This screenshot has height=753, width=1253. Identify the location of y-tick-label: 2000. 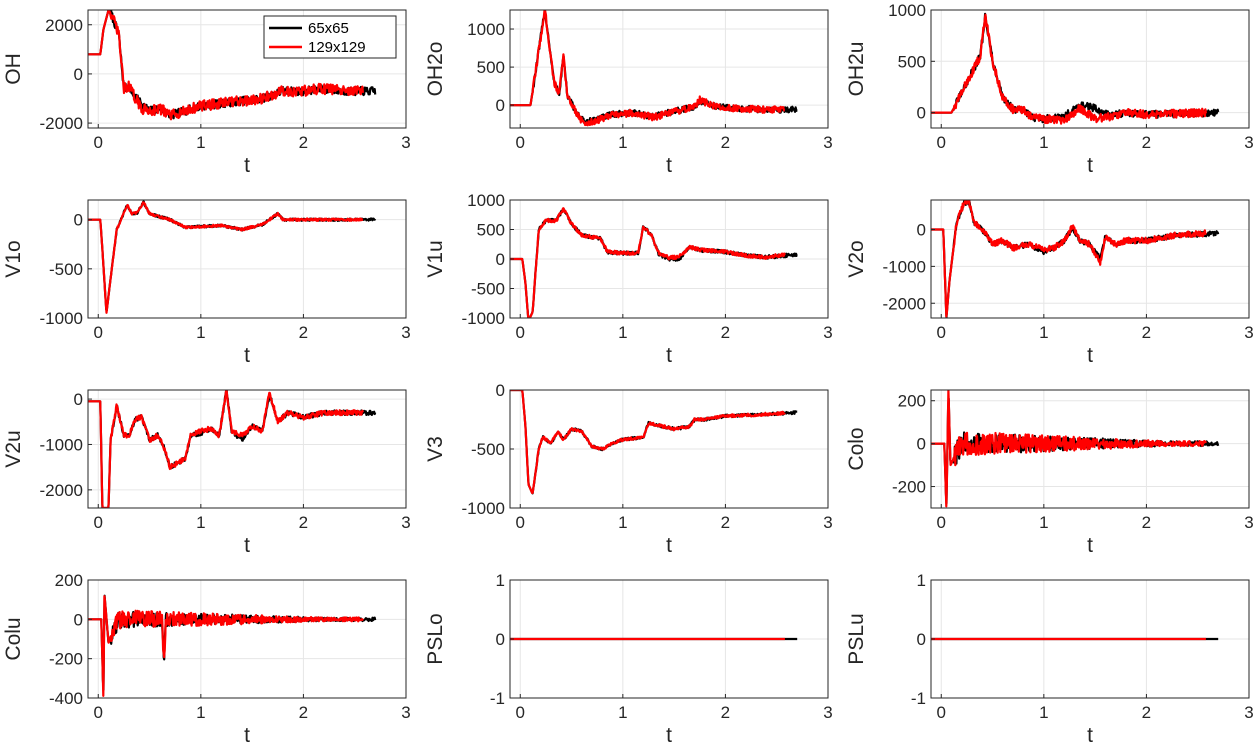
(64, 25).